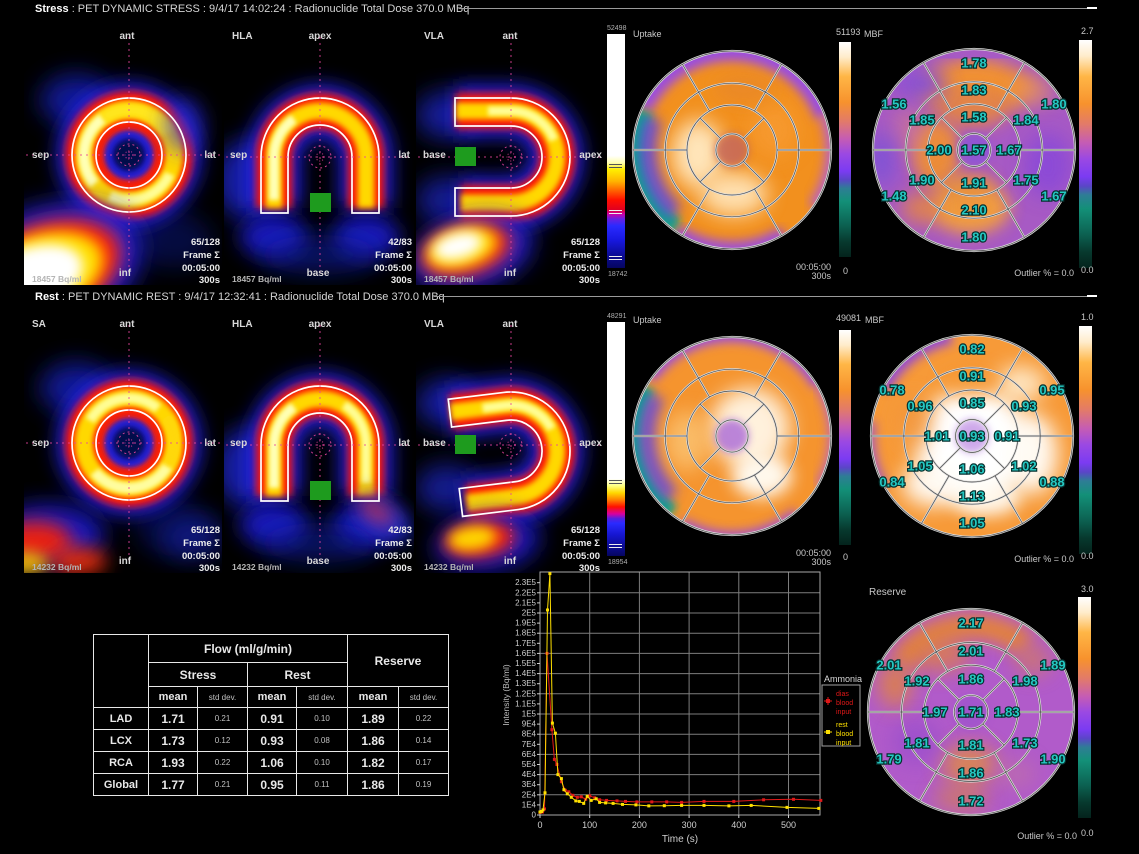 This screenshot has width=1139, height=854. What do you see at coordinates (971, 349) in the screenshot?
I see `svg-text: 0.82` at bounding box center [971, 349].